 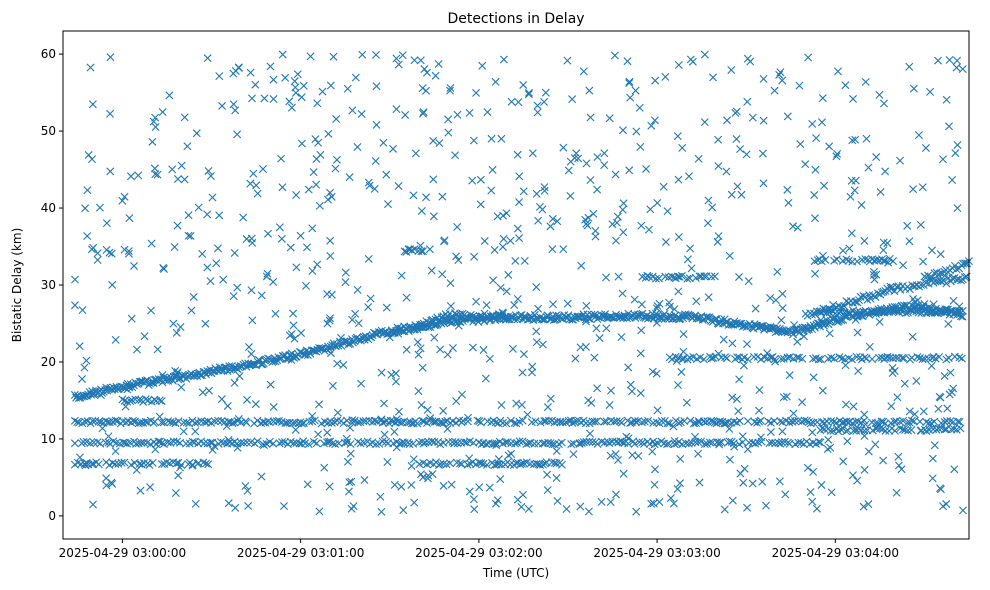 I want to click on y-tick-label: 20, so click(x=48, y=362).